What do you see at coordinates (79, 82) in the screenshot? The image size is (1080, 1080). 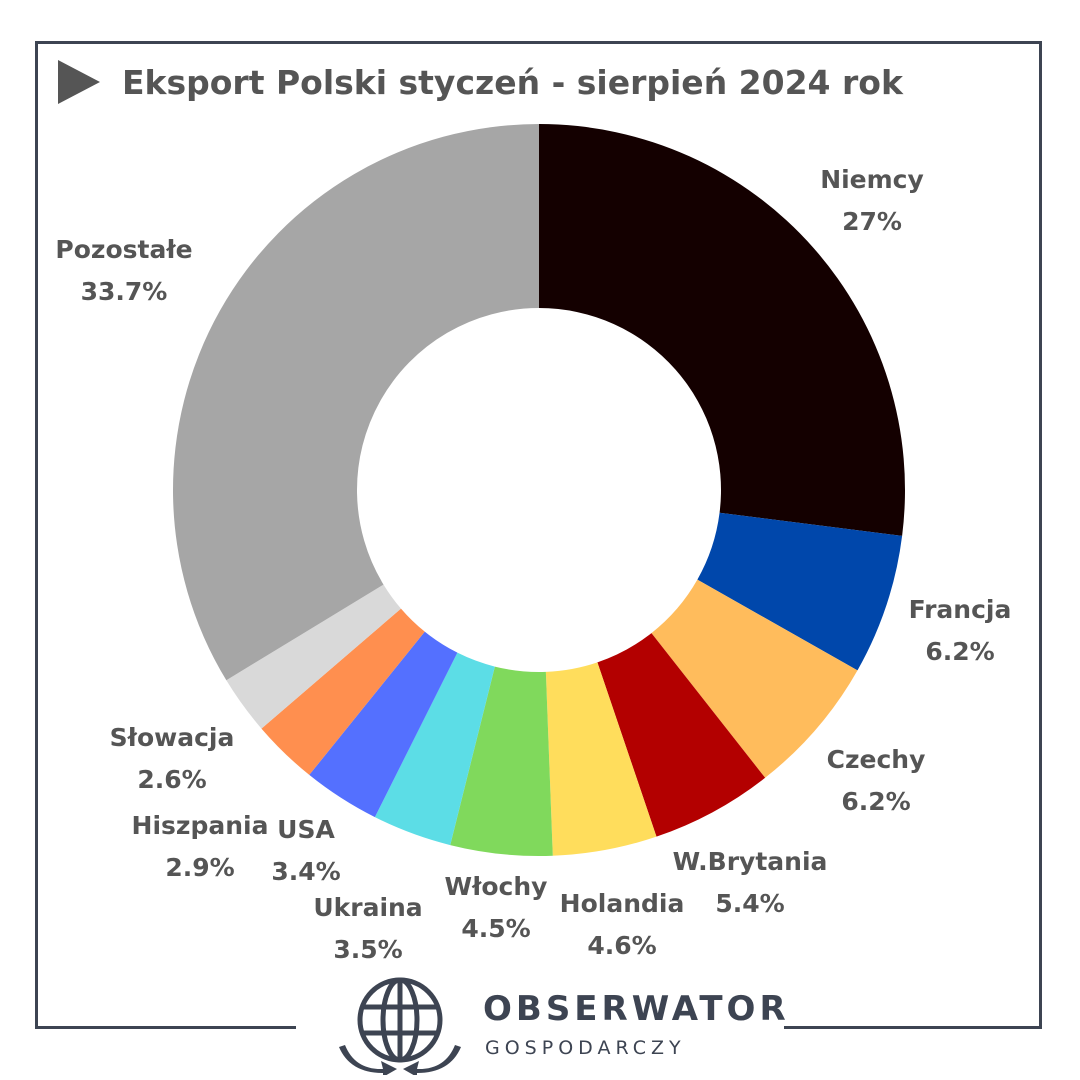 I see `play-arrow-icon` at bounding box center [79, 82].